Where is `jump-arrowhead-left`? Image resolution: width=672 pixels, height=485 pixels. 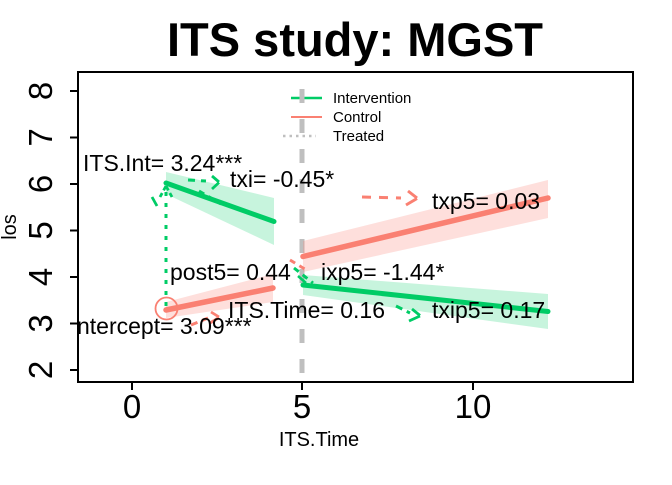 jump-arrowhead-left is located at coordinates (163, 191).